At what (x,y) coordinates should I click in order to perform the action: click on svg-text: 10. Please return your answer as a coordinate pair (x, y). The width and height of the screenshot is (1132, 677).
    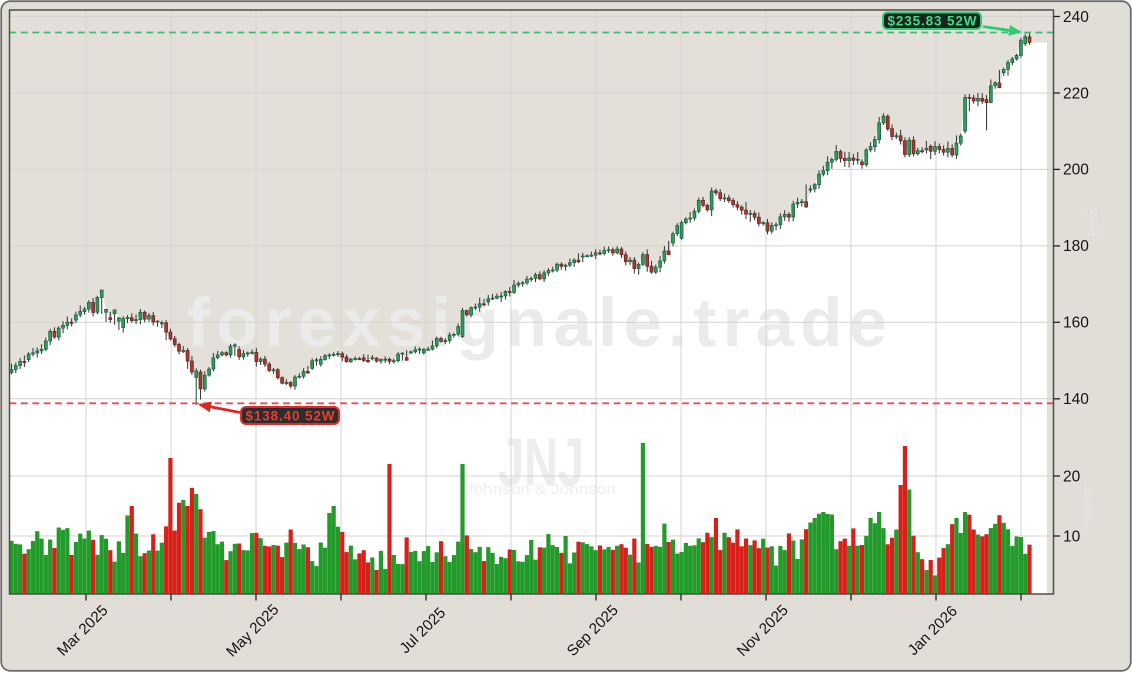
    Looking at the image, I should click on (1072, 536).